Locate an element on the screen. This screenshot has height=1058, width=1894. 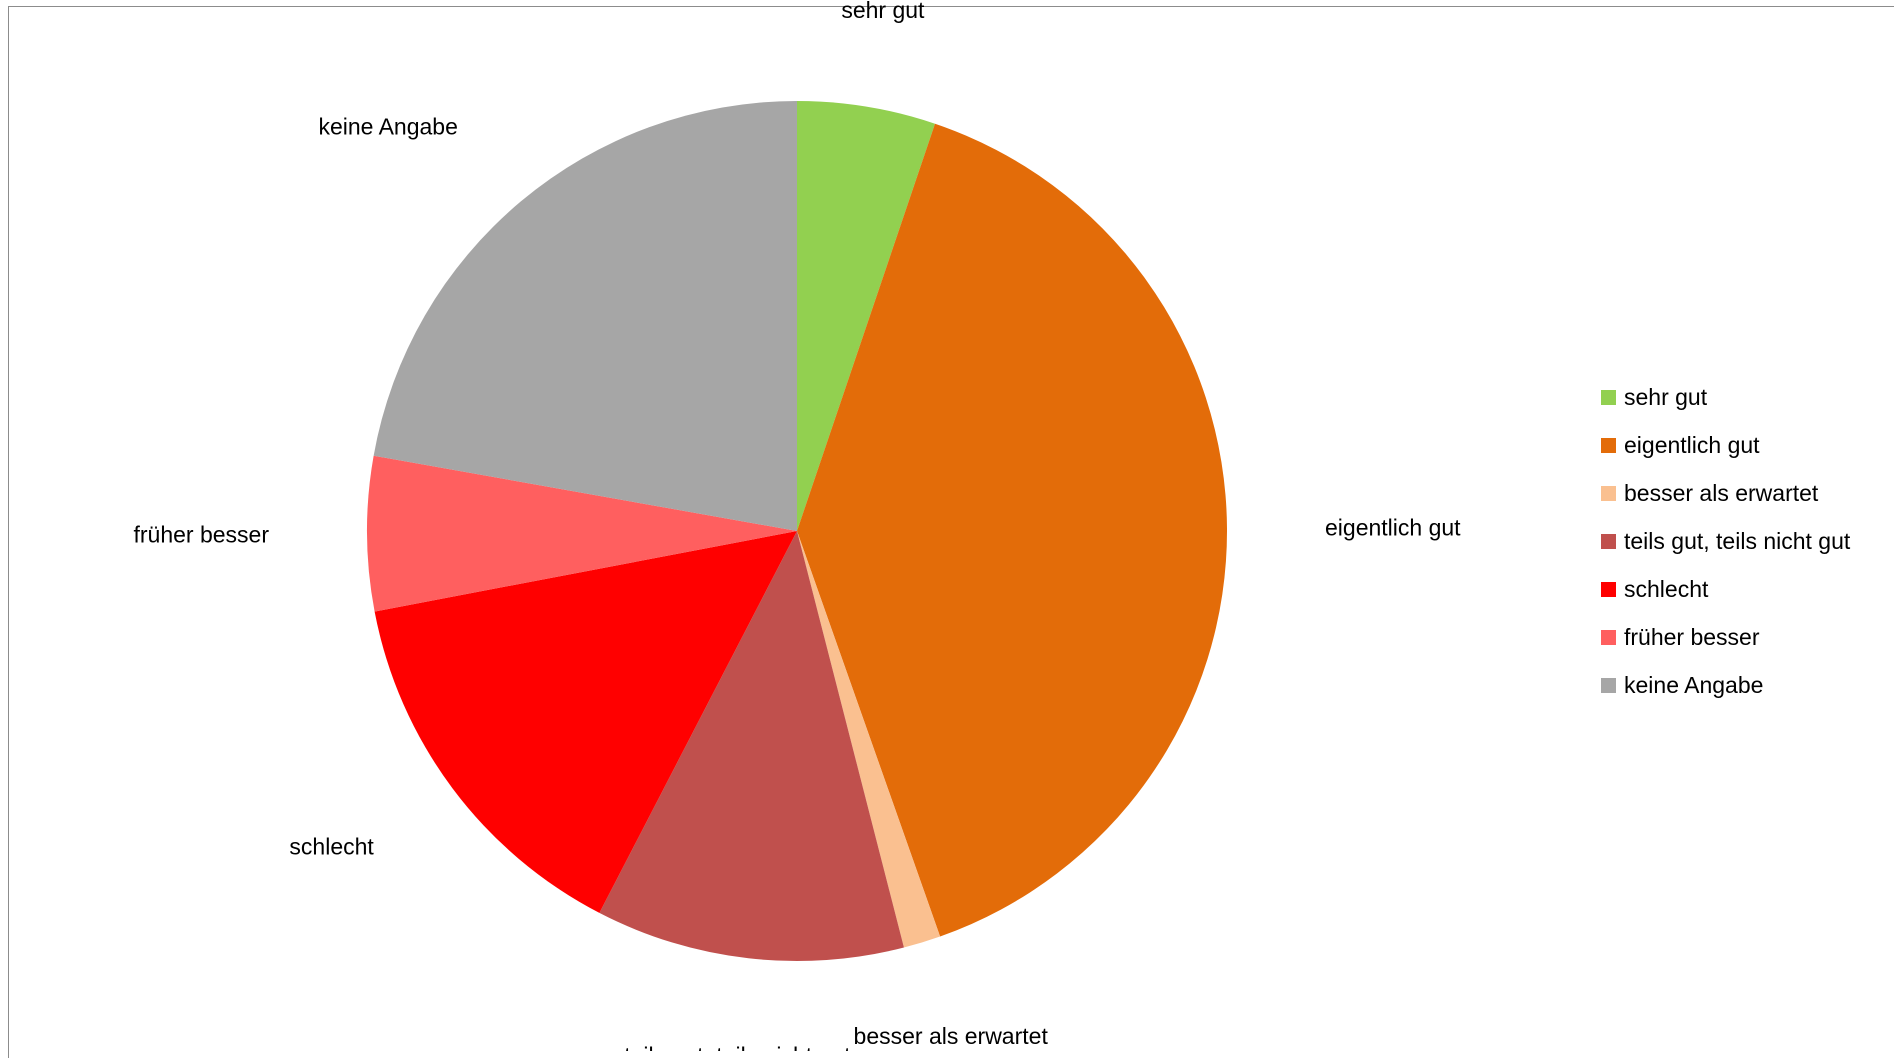
legend-item-frueher-besser: früher besser is located at coordinates (1725, 637).